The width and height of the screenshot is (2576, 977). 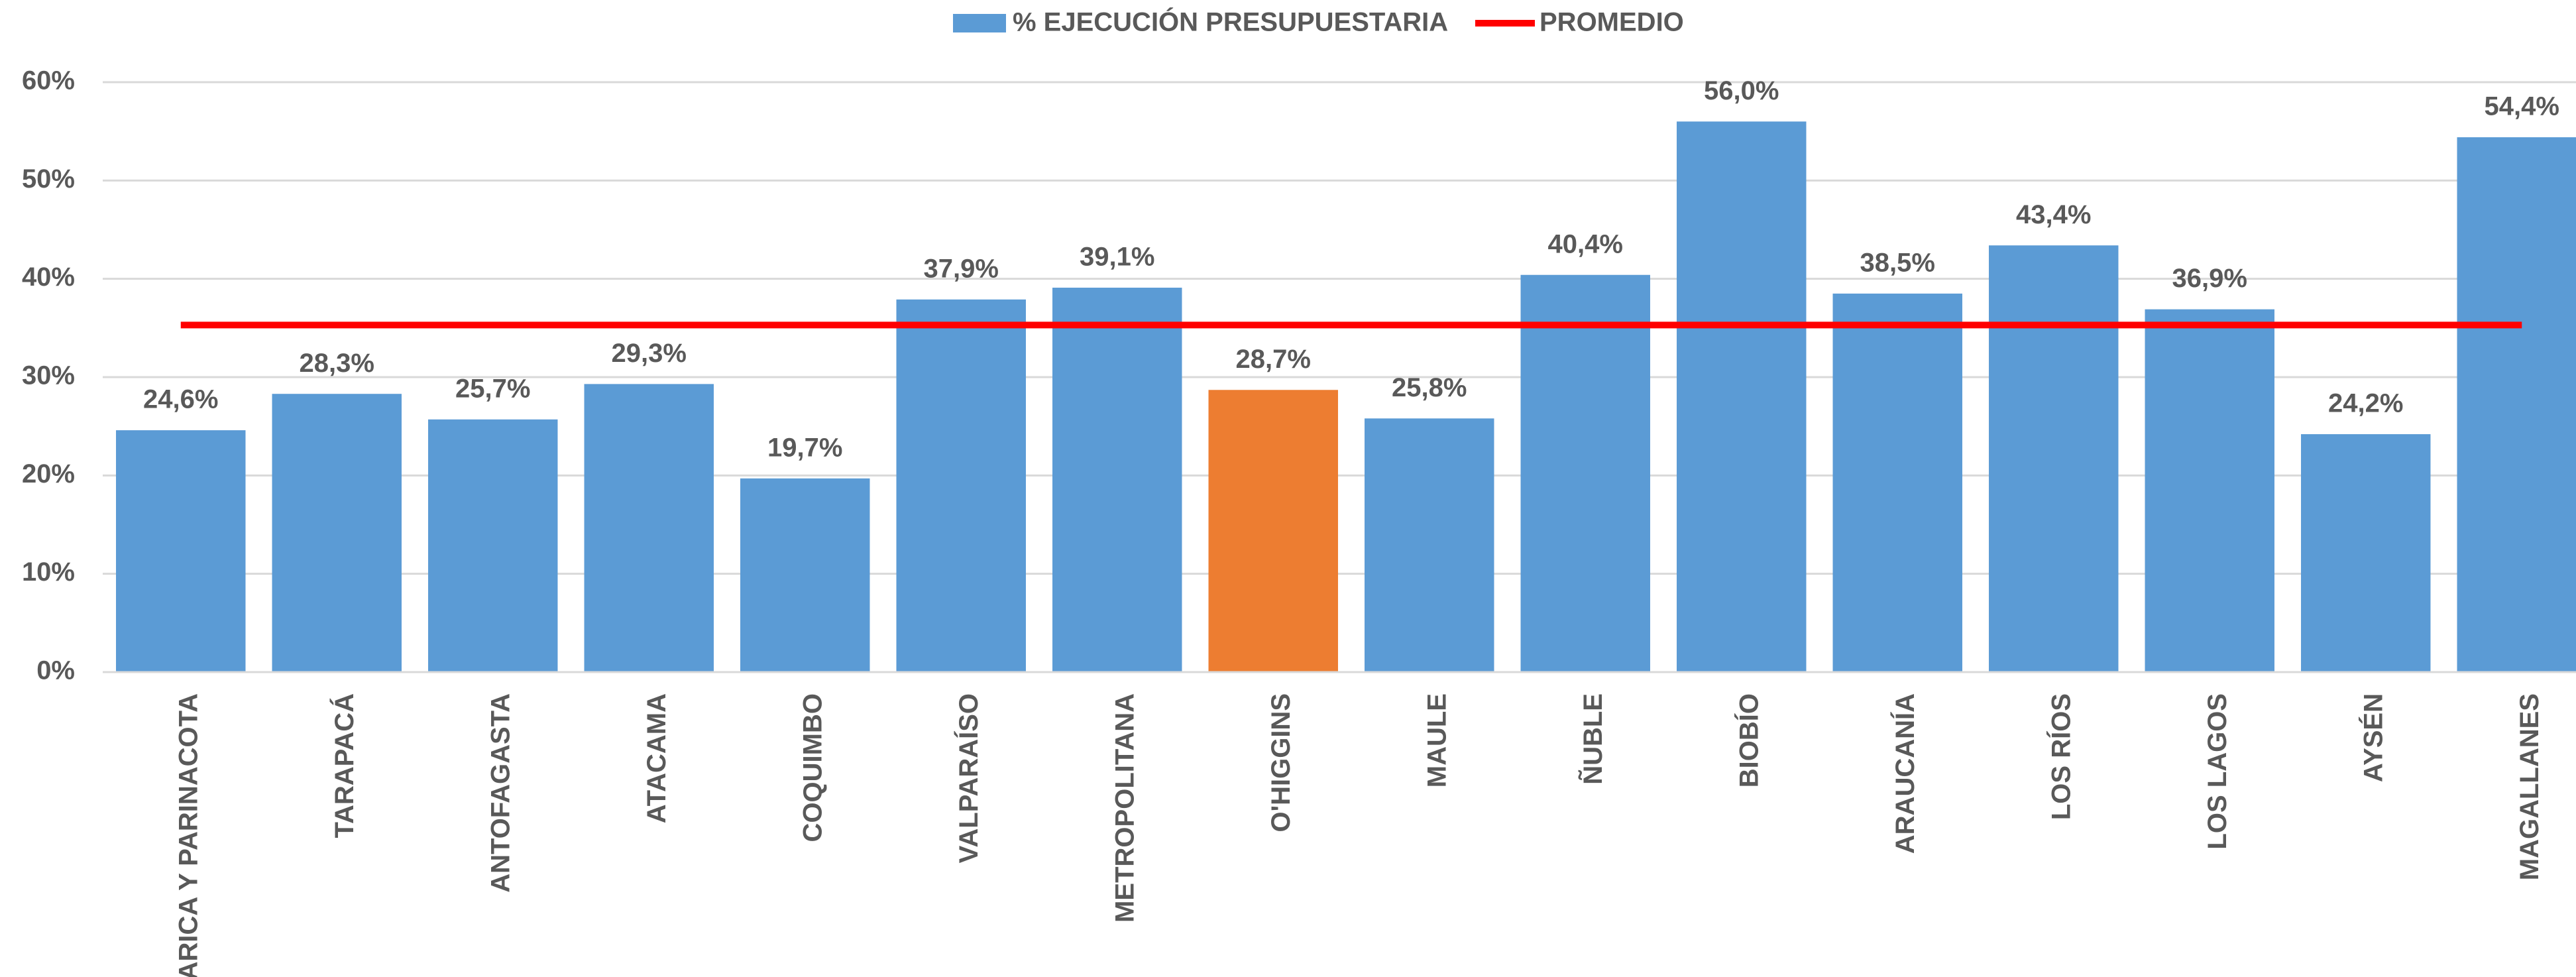 I want to click on x-tick-label: O'HIGGINS, so click(x=1281, y=763).